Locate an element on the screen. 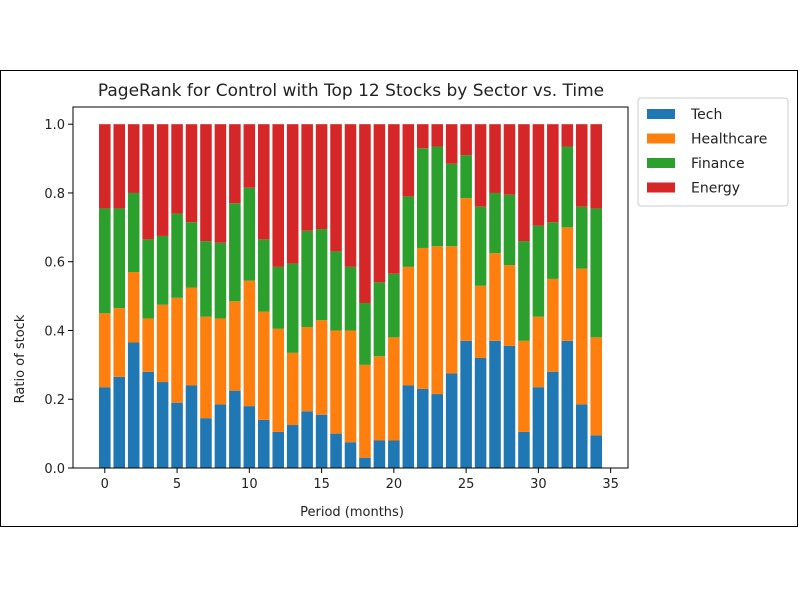 The image size is (800, 600). x-tick-label: 15 is located at coordinates (321, 484).